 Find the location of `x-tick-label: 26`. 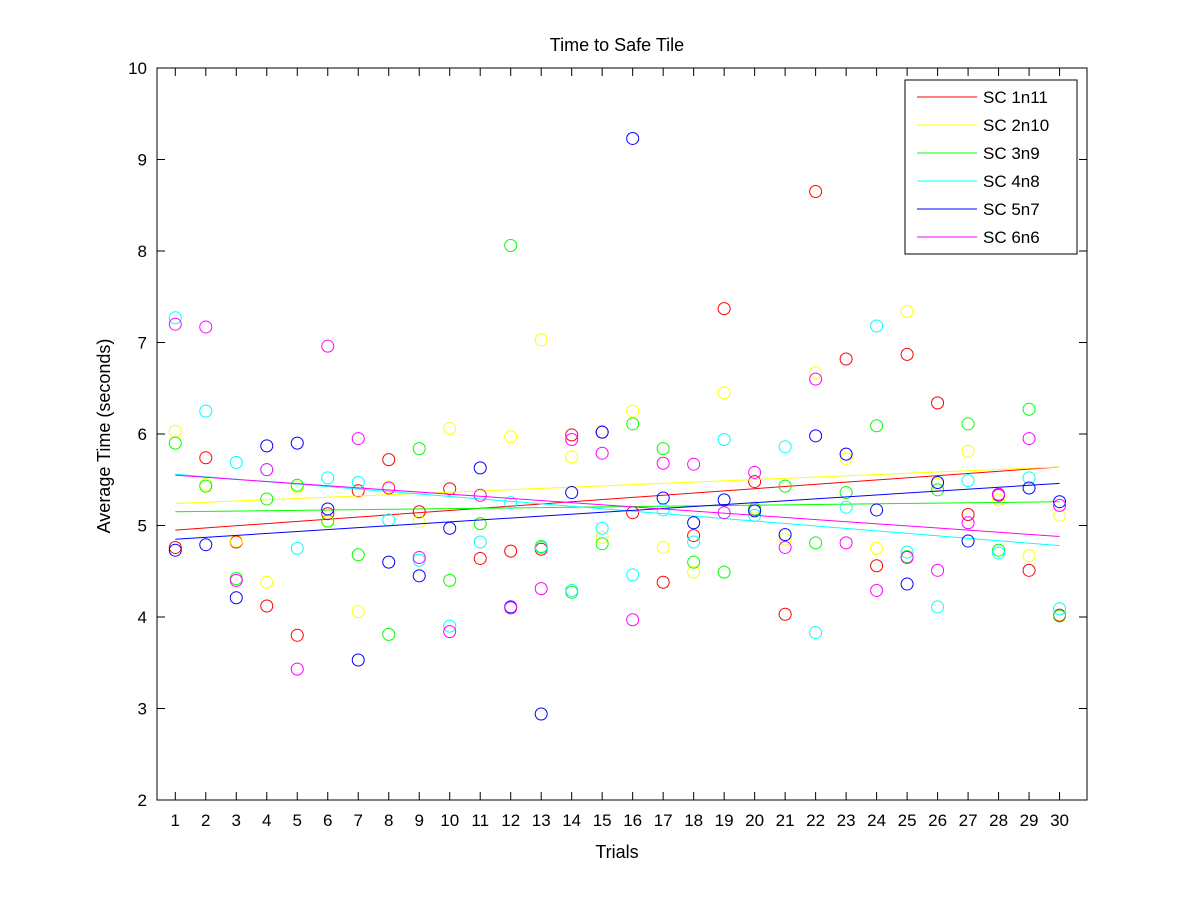

x-tick-label: 26 is located at coordinates (937, 820).